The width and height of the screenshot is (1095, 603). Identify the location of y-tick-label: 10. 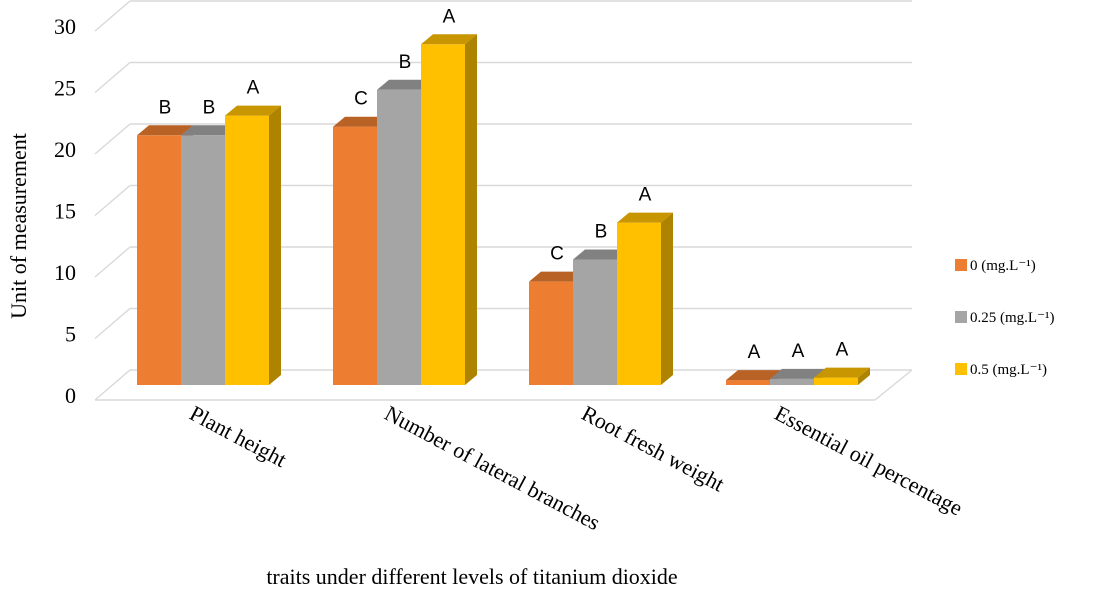
(65, 272).